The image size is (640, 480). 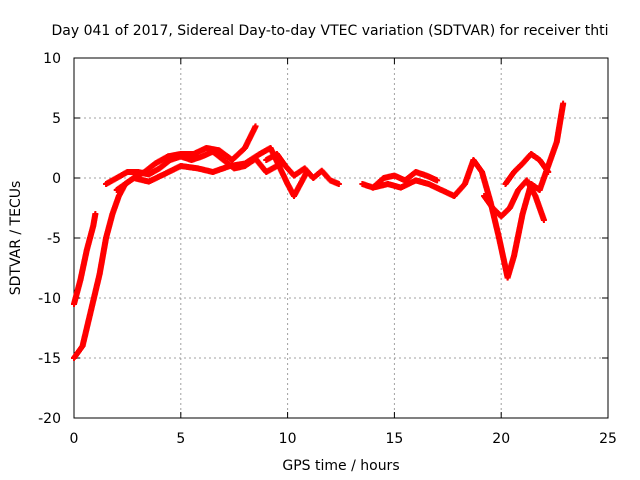 What do you see at coordinates (527, 169) in the screenshot?
I see `series-track-i` at bounding box center [527, 169].